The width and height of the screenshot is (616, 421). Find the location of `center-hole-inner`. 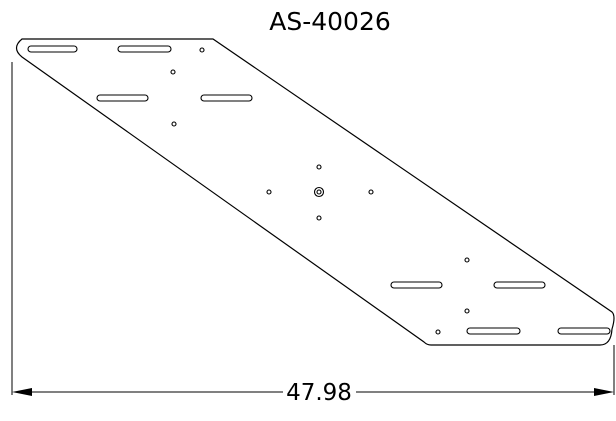

center-hole-inner is located at coordinates (319, 192).